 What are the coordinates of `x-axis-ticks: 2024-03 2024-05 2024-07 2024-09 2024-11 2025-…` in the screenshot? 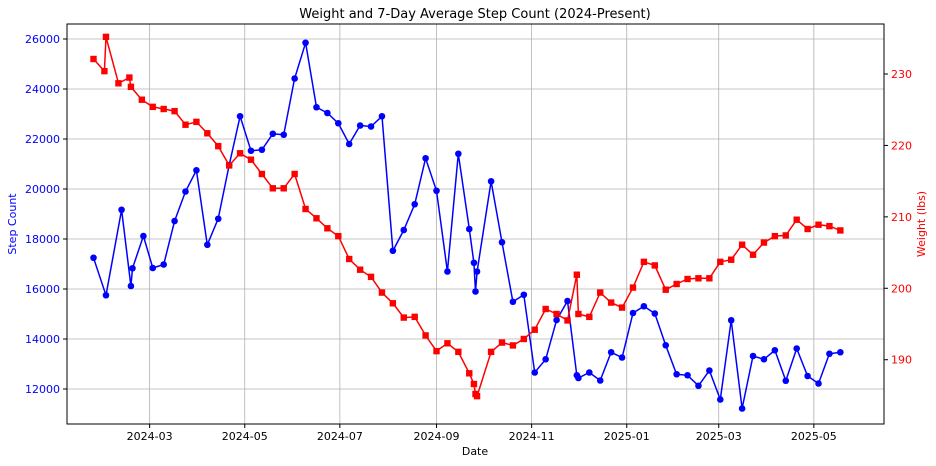 It's located at (482, 433).